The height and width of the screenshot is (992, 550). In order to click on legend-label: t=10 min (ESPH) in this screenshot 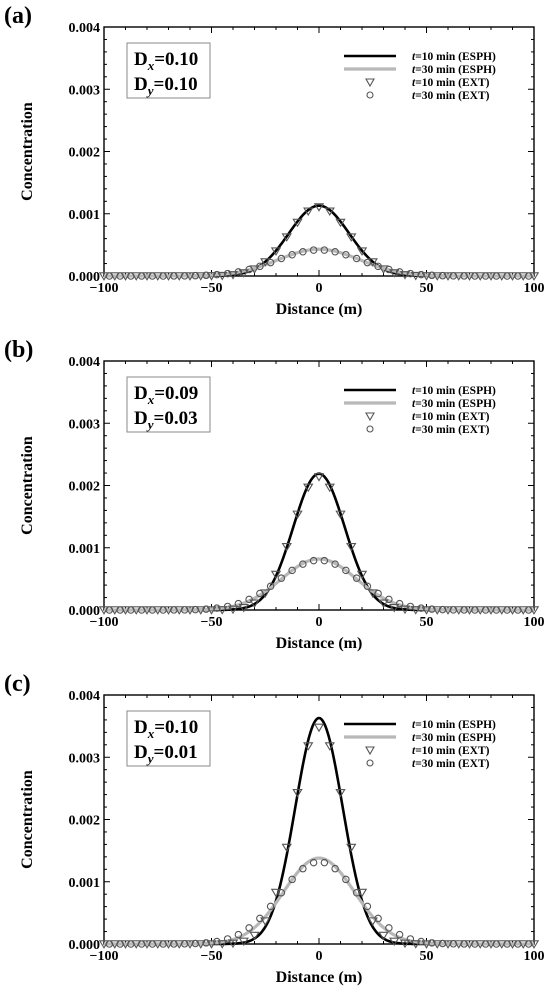, I will do `click(454, 57)`.